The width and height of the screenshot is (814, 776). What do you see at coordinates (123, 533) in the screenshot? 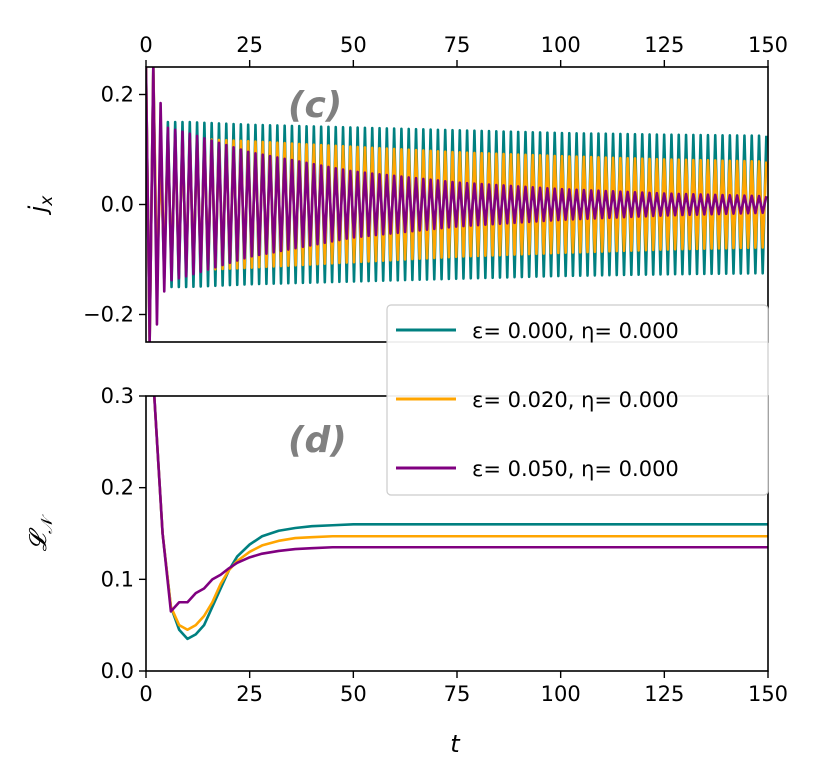
I see `panel-d-y-ticks: 0.0 0.1 0.2 0.3` at bounding box center [123, 533].